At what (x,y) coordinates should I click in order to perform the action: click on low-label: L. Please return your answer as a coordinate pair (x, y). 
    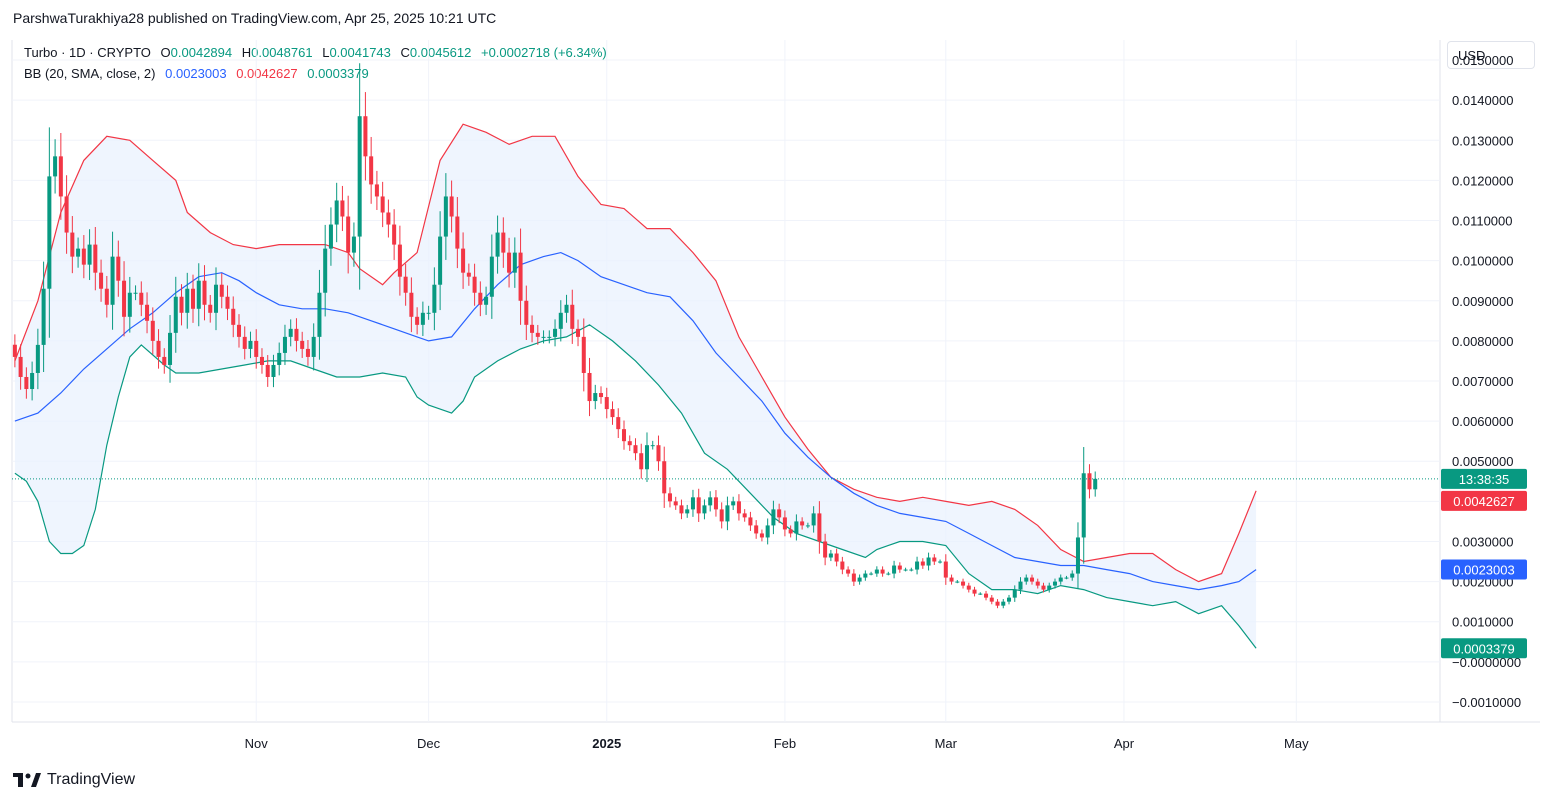
    Looking at the image, I should click on (326, 52).